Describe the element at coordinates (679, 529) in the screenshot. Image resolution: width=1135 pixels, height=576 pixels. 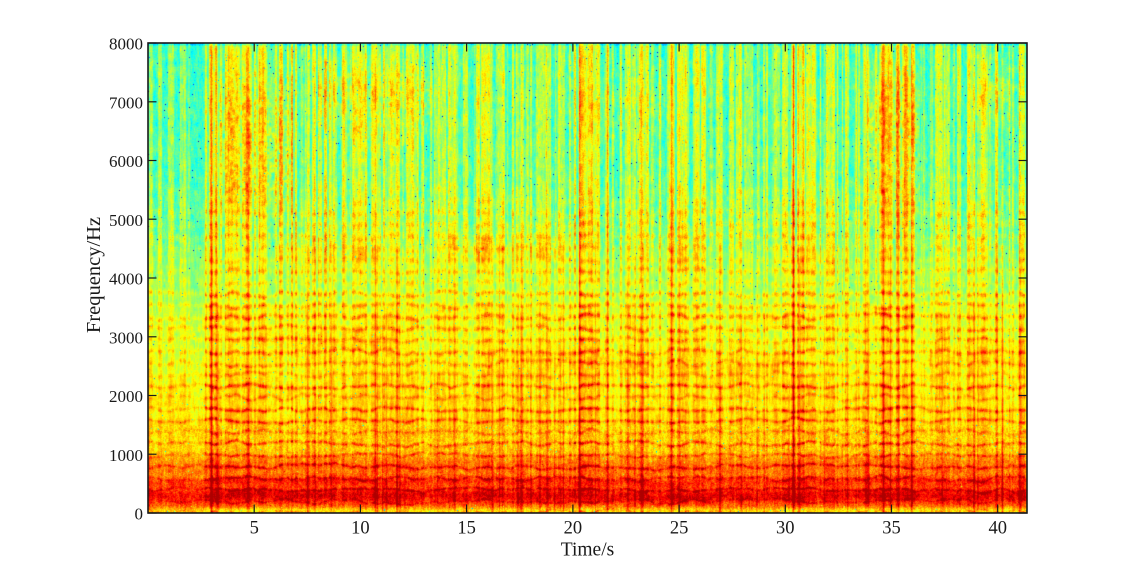
I see `svg-text: 25` at that location.